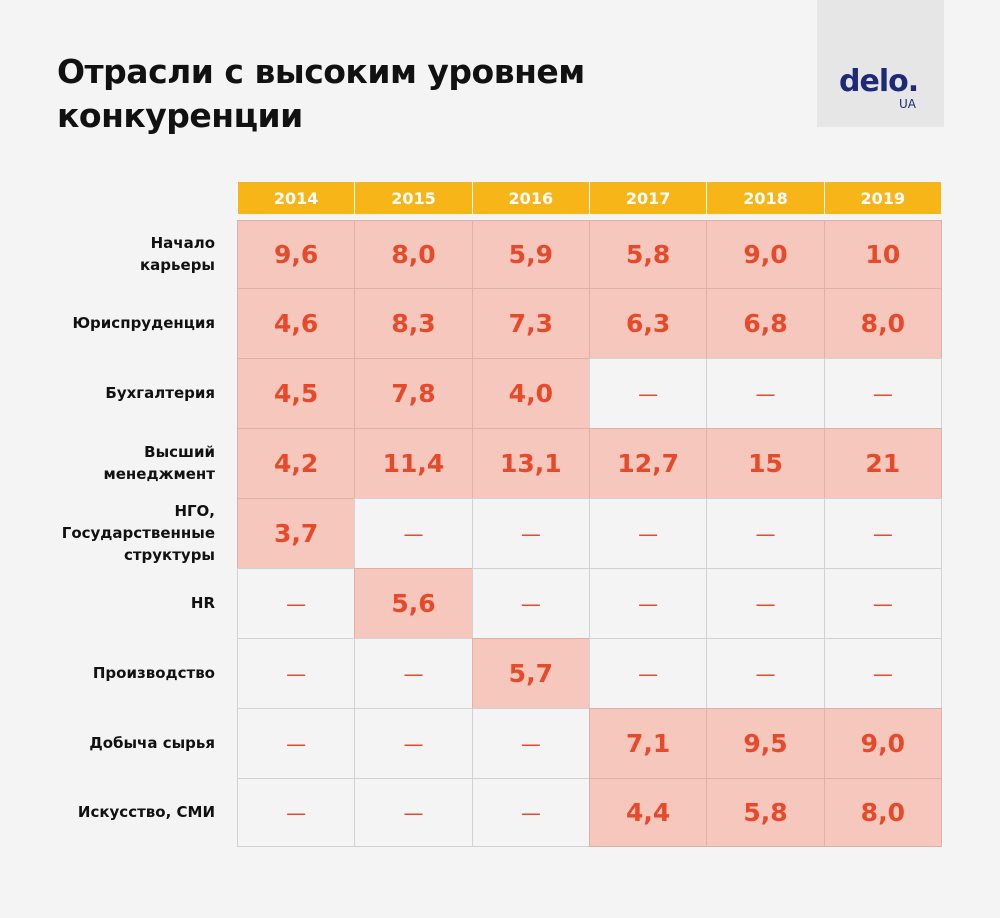 This screenshot has height=918, width=1000. I want to click on column-header: 2019, so click(882, 198).